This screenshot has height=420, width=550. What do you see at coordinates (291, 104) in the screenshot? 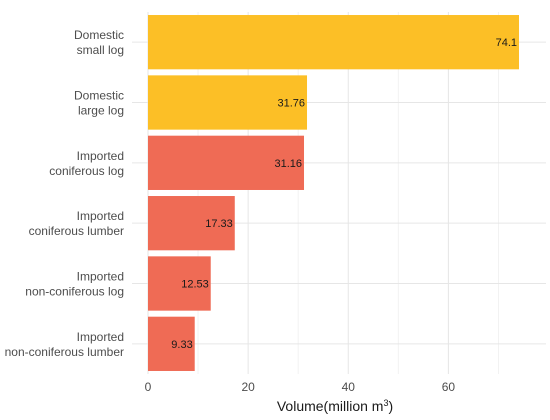
I see `bar-value-label: 31.76` at bounding box center [291, 104].